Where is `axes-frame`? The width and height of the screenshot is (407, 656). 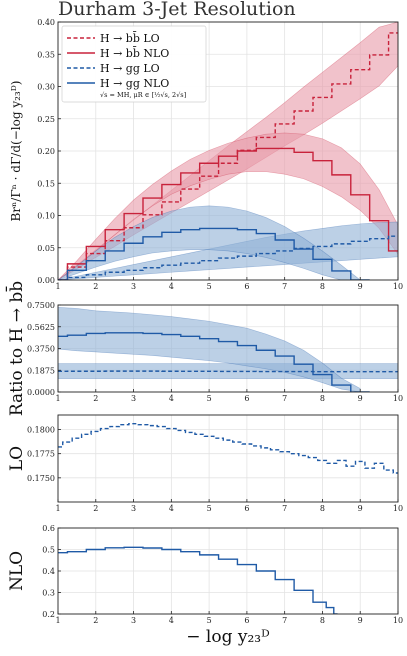 axes-frame is located at coordinates (228, 458).